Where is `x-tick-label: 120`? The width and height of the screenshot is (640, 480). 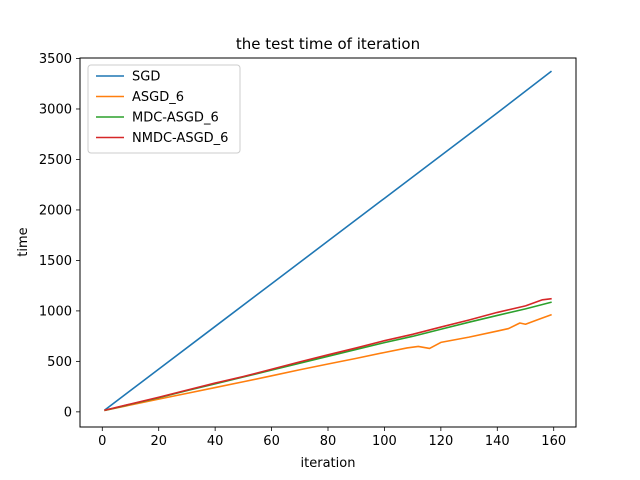
x-tick-label: 120 is located at coordinates (440, 441).